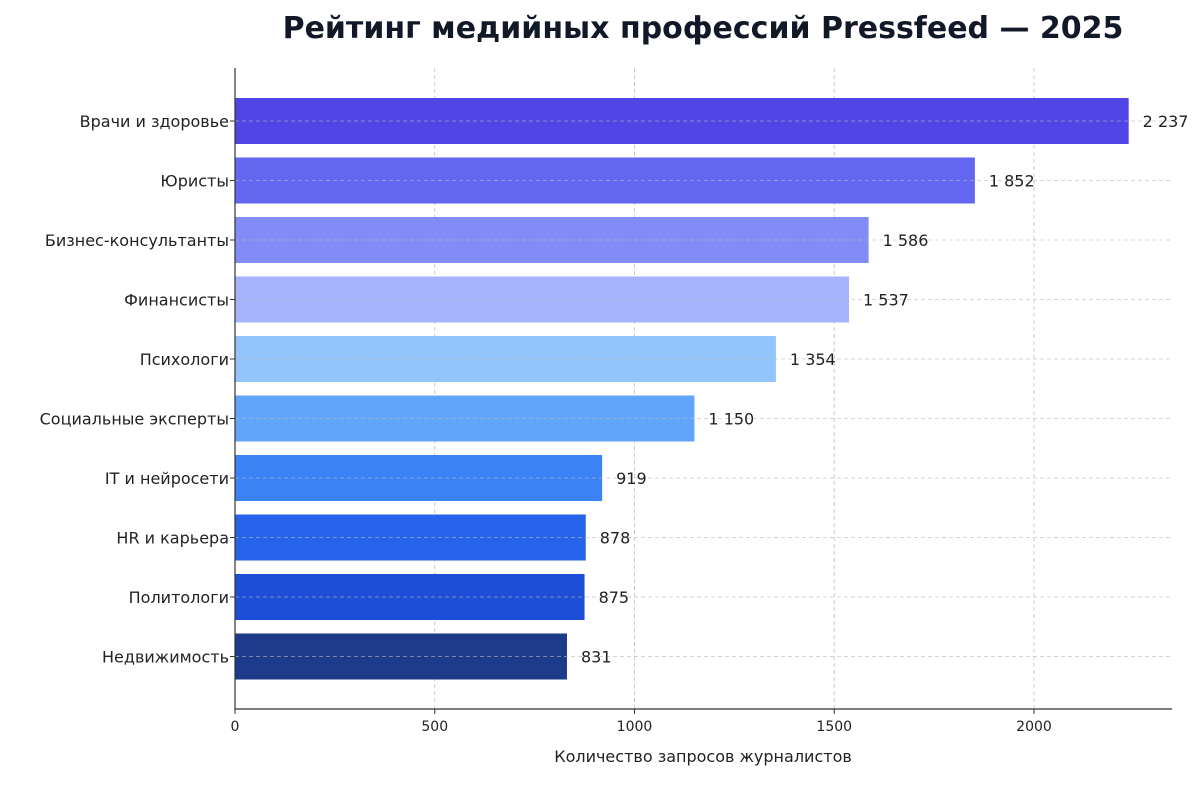  Describe the element at coordinates (1012, 181) in the screenshot. I see `value-label: 1 852` at that location.